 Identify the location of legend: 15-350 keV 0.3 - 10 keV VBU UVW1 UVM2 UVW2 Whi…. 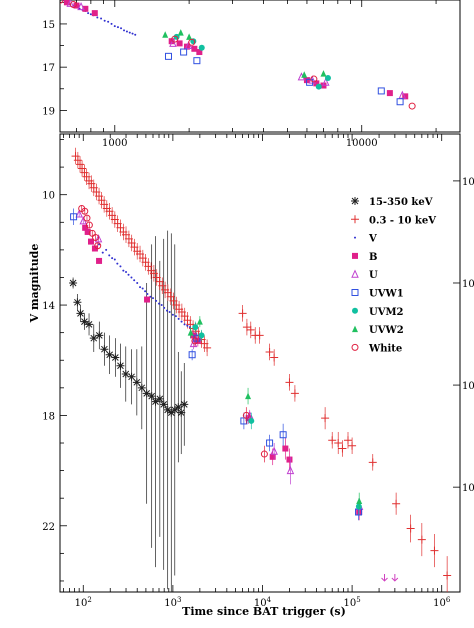
(393, 275).